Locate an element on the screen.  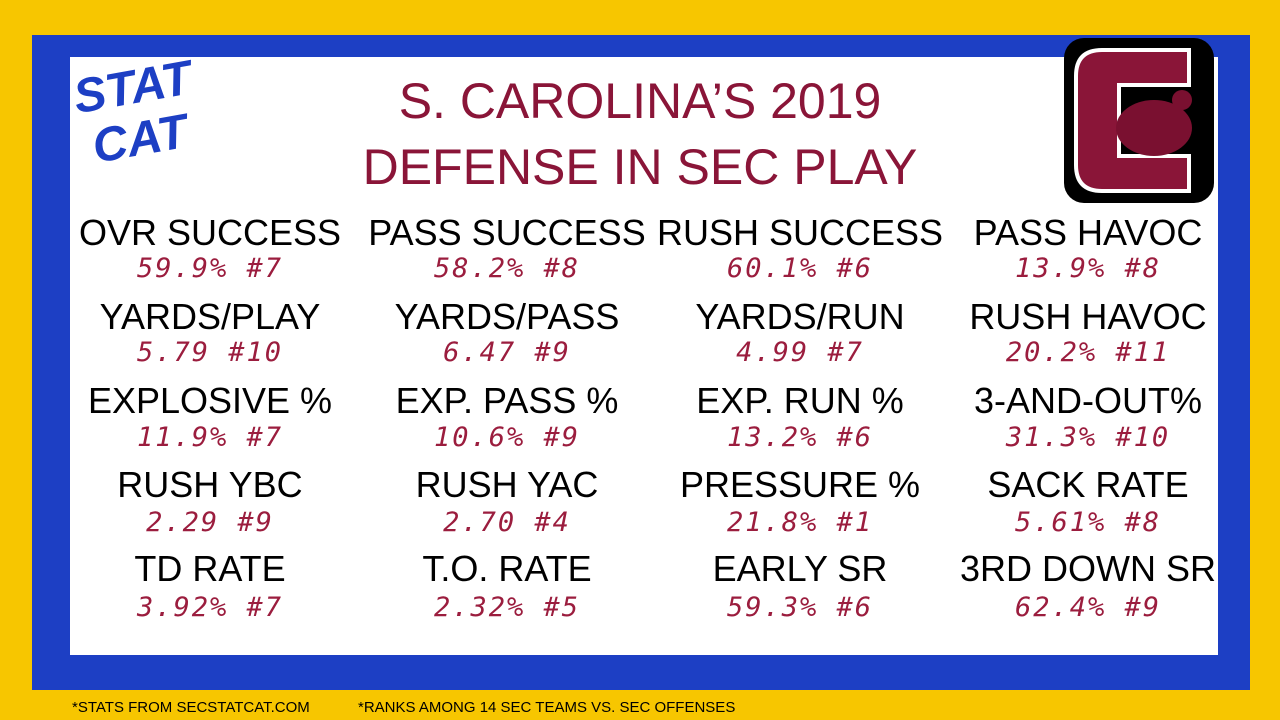
title-line: DEFENSE IN SEC PLAY is located at coordinates (640, 167).